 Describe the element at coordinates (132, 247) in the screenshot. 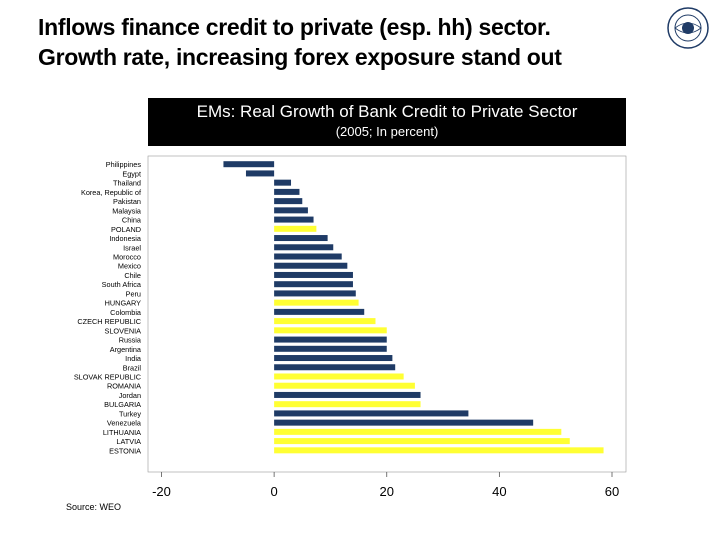

I see `category-label: Israel` at that location.